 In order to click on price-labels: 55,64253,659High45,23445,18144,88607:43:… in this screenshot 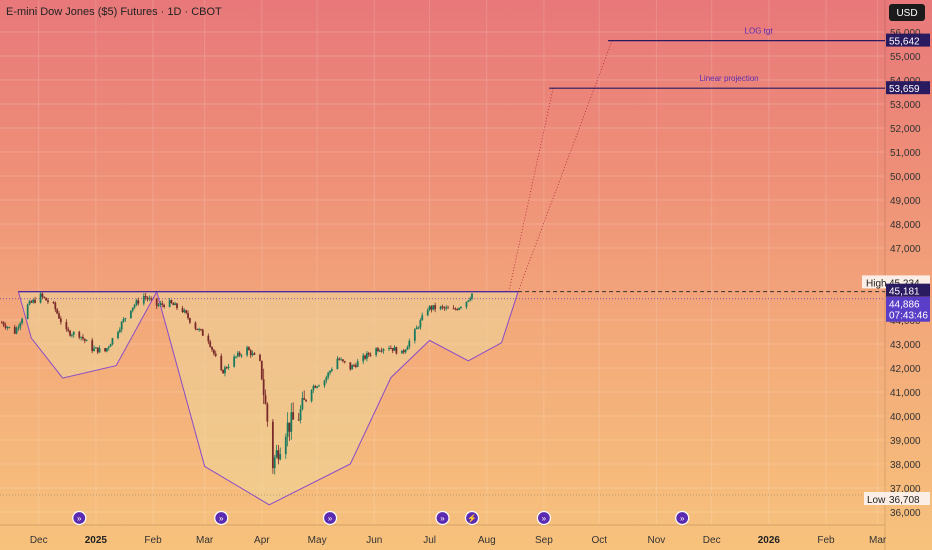, I will do `click(896, 269)`.